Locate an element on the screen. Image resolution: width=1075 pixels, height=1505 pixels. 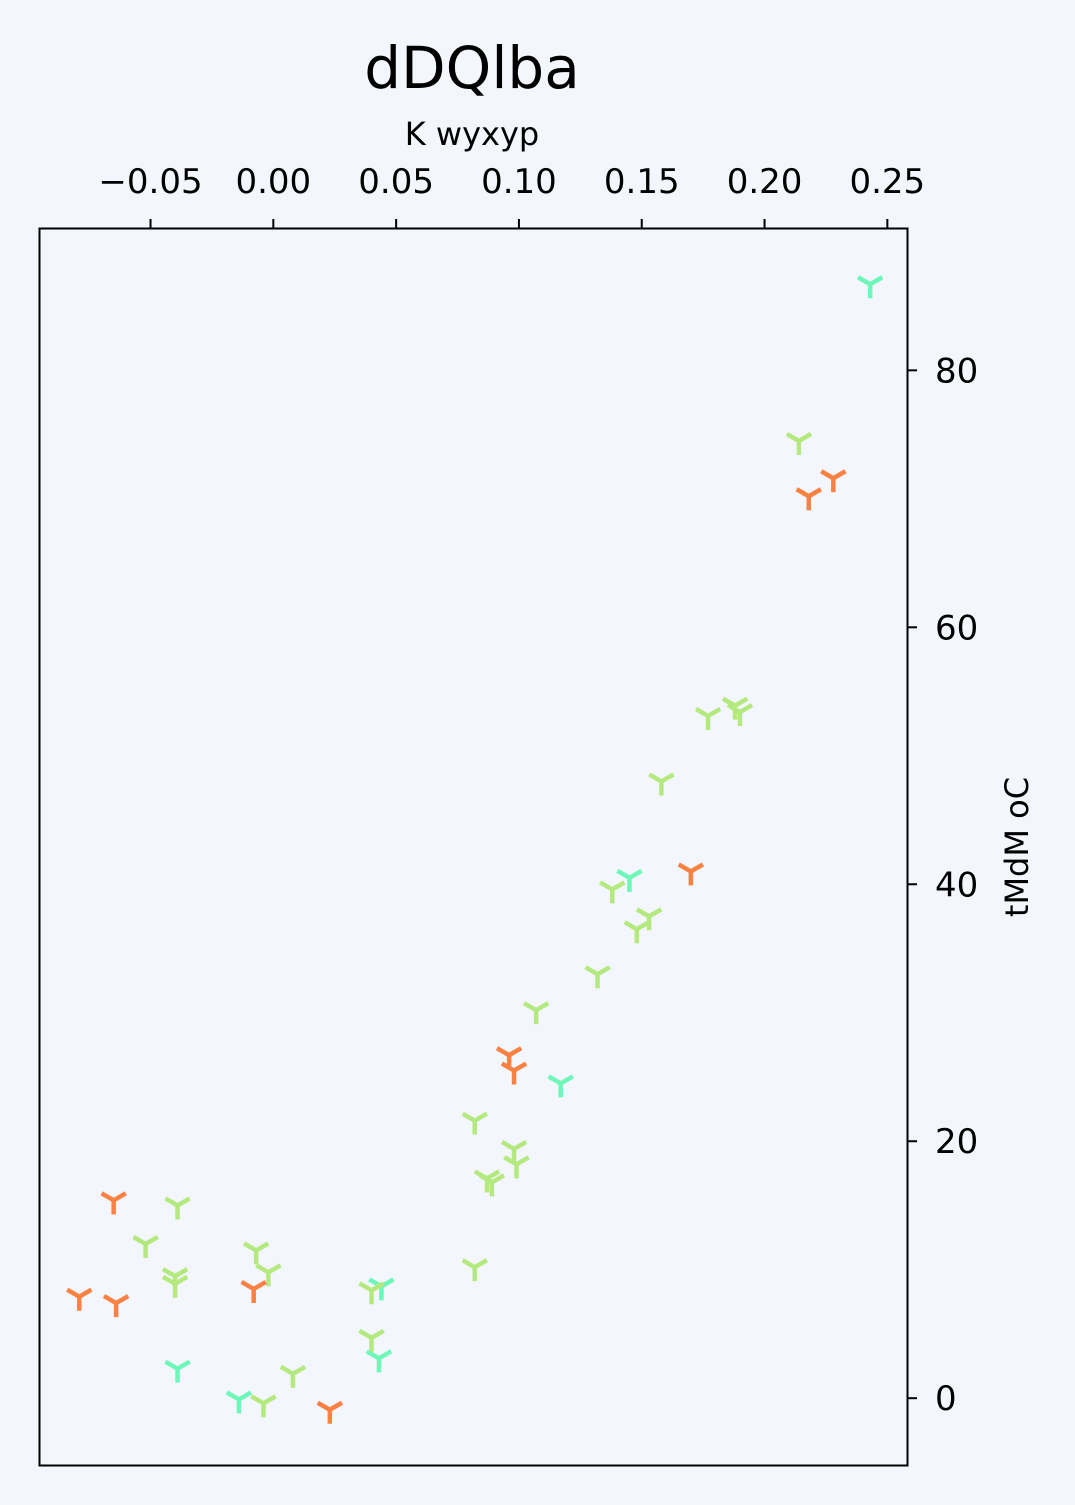
x-axis-ticks: −0.05 0.00 0.05 0.10 0.15 0.20 0.25 is located at coordinates (511, 195).